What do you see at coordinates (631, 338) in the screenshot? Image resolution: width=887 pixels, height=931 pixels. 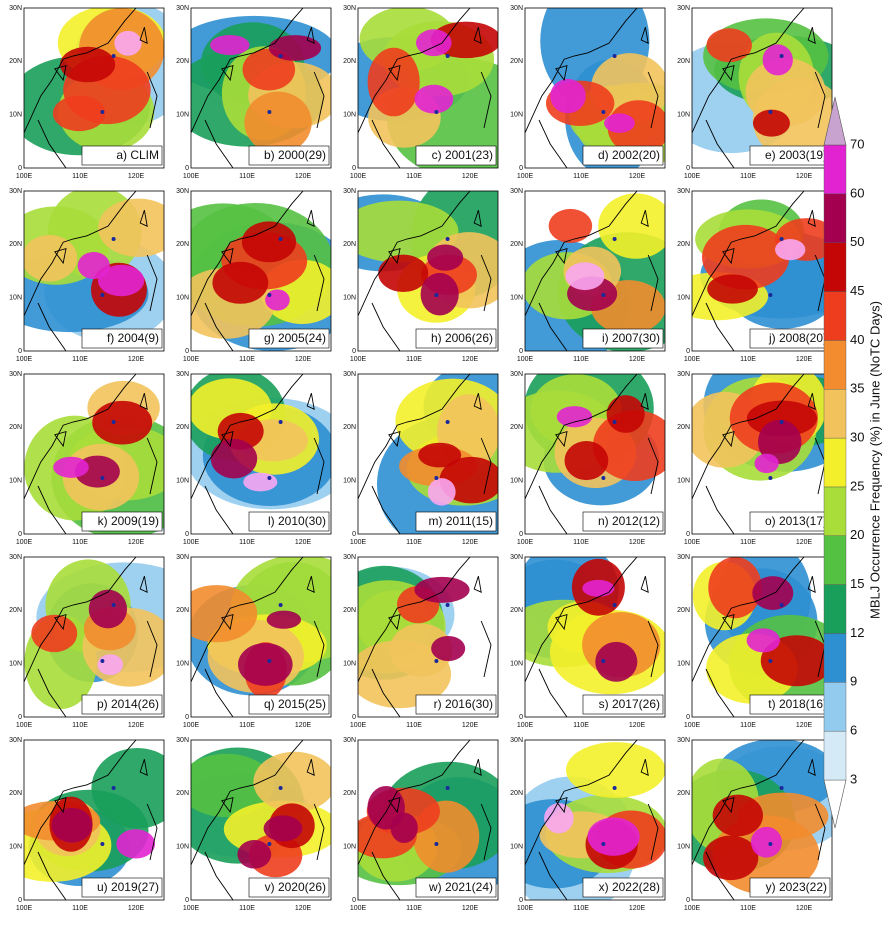 I see `panel-label: i) 2007(30)` at bounding box center [631, 338].